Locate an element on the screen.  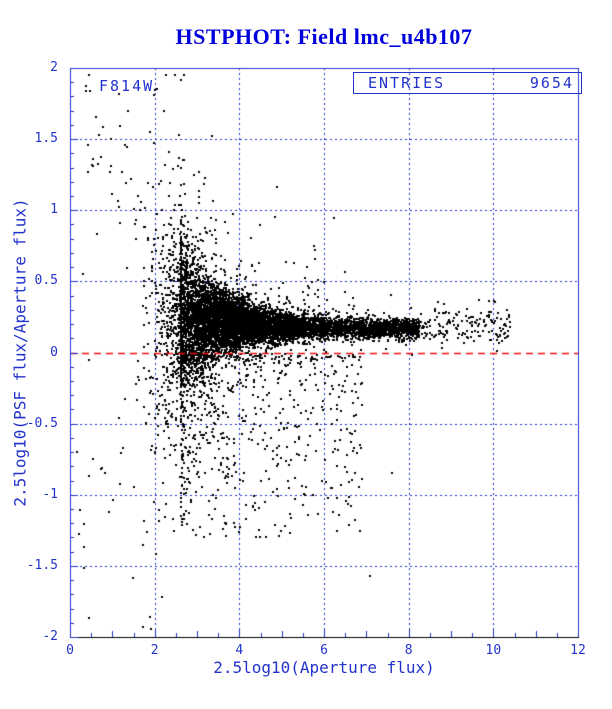
x-tick-label: 2 is located at coordinates (154, 650).